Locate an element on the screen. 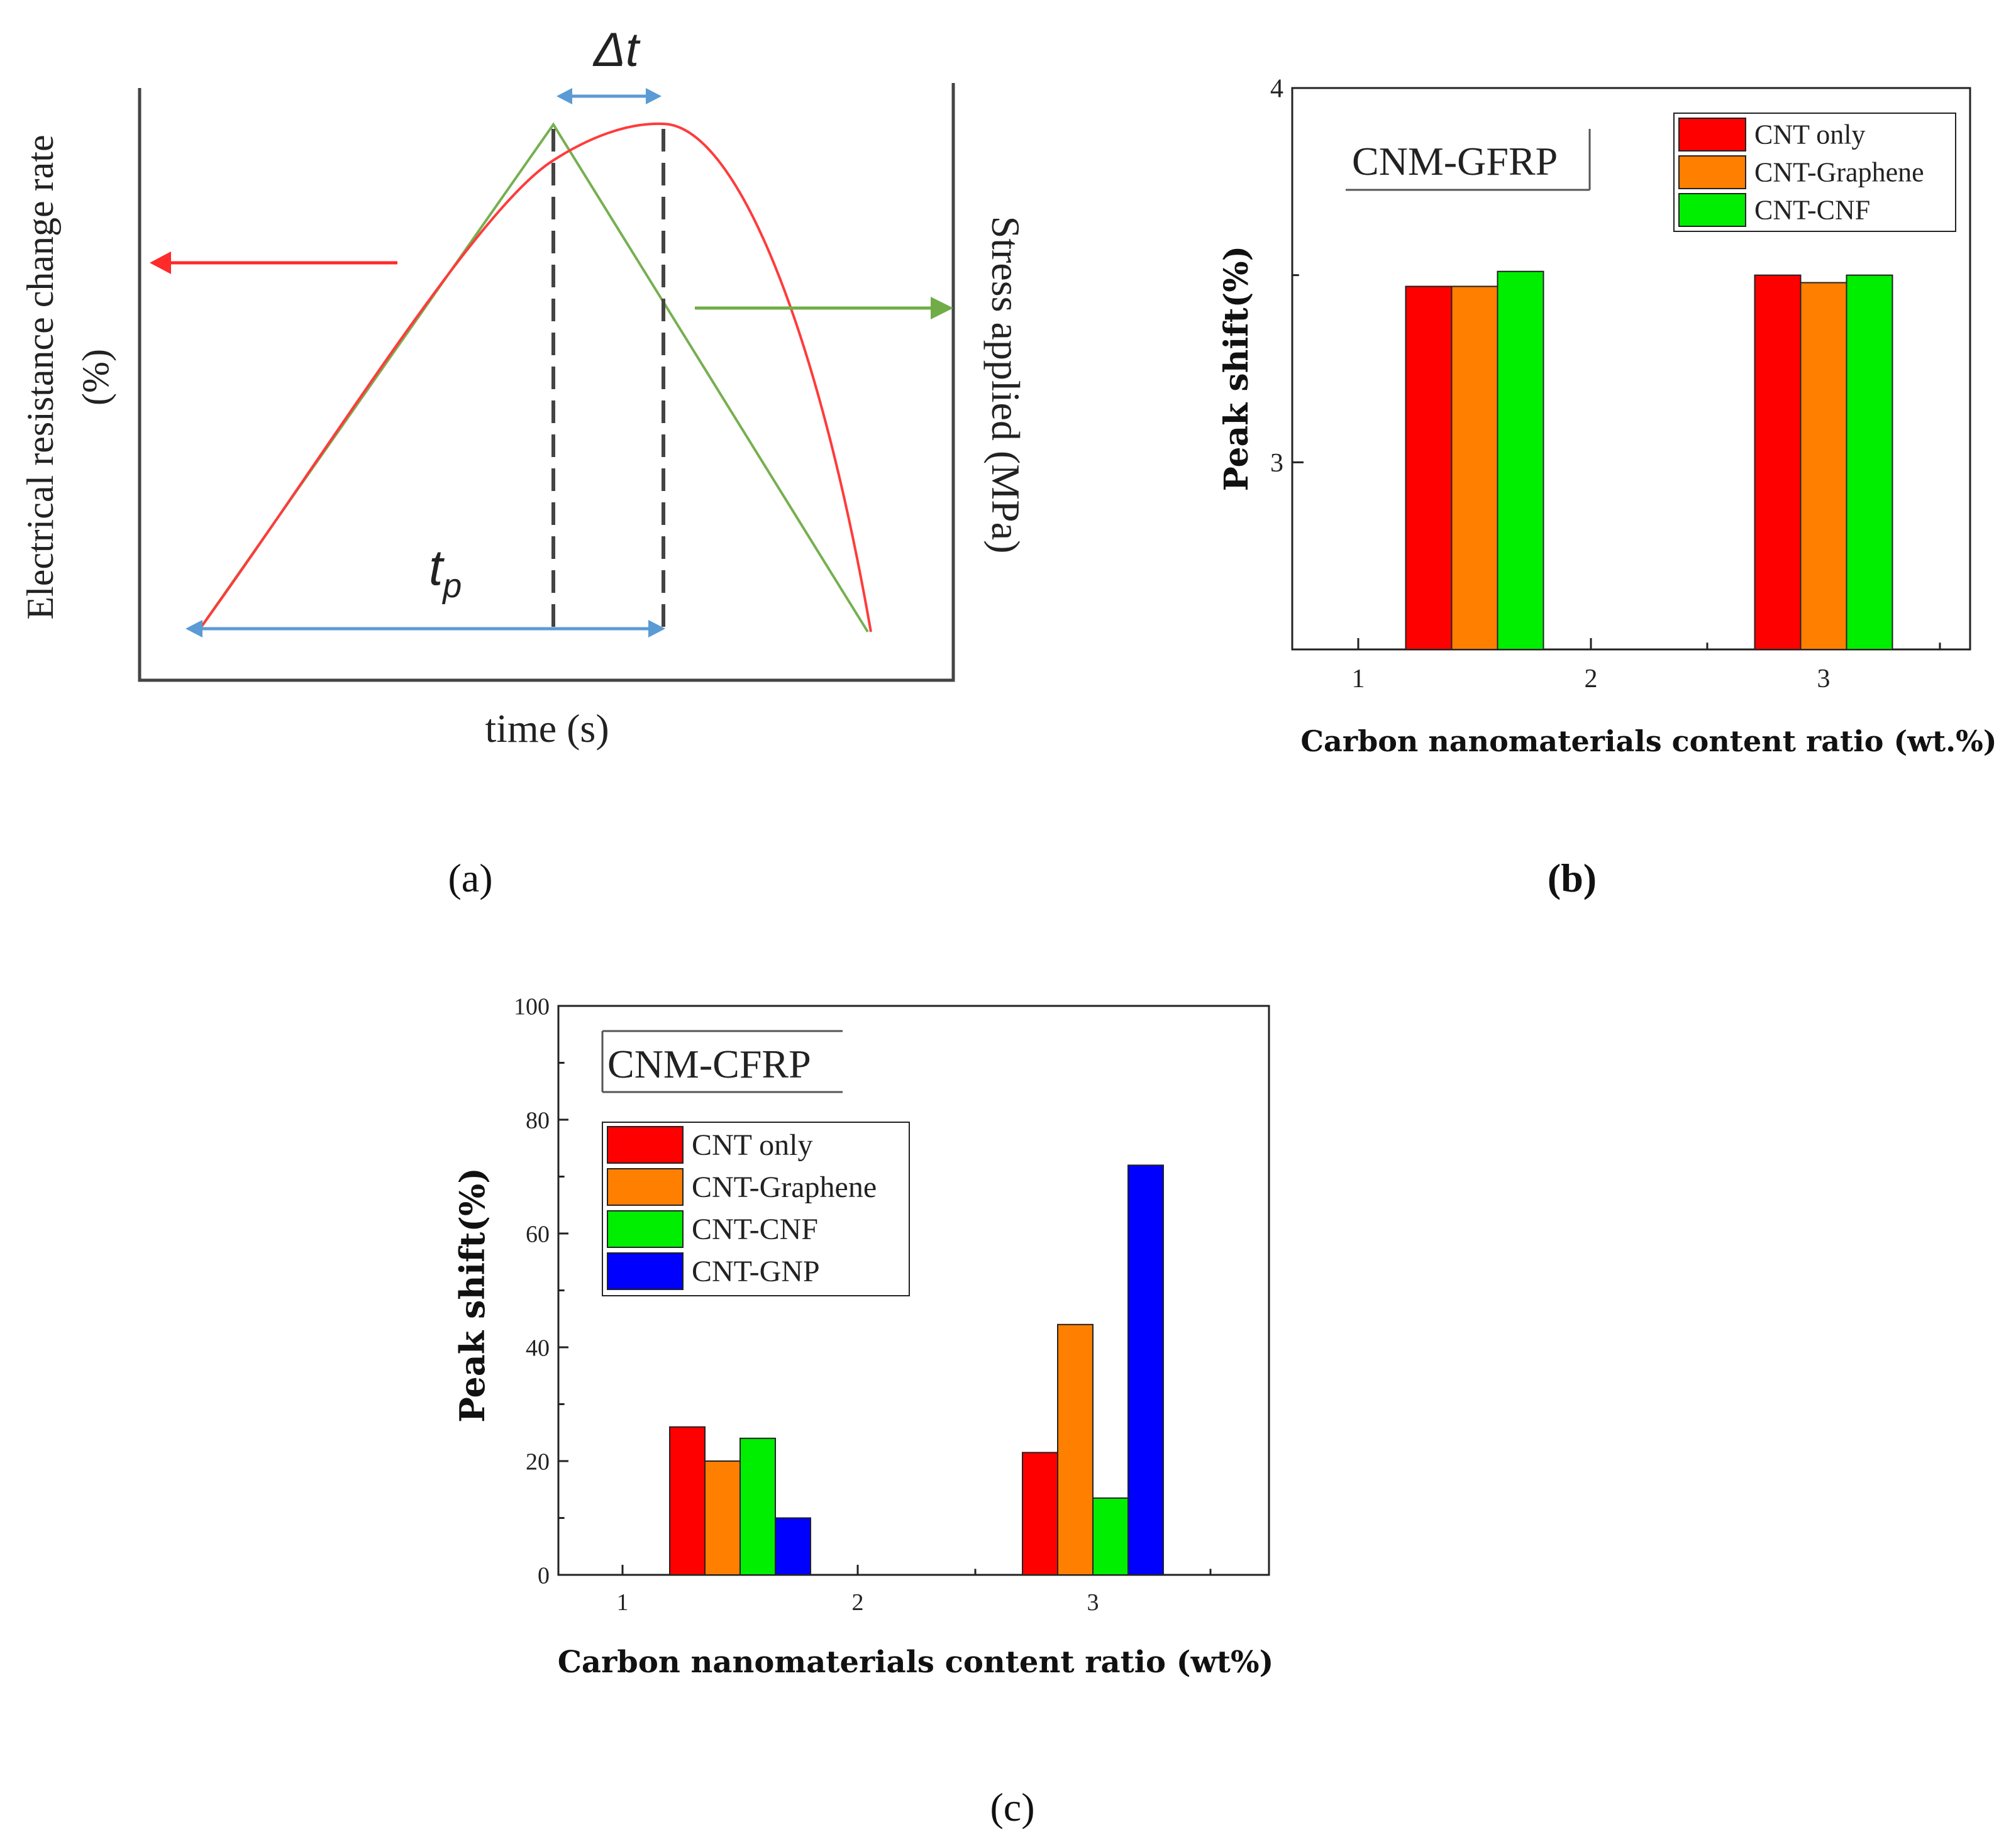 Image resolution: width=2016 pixels, height=1832 pixels. legend-b: CNT only CNT-Graphene CNT-CNF is located at coordinates (1814, 172).